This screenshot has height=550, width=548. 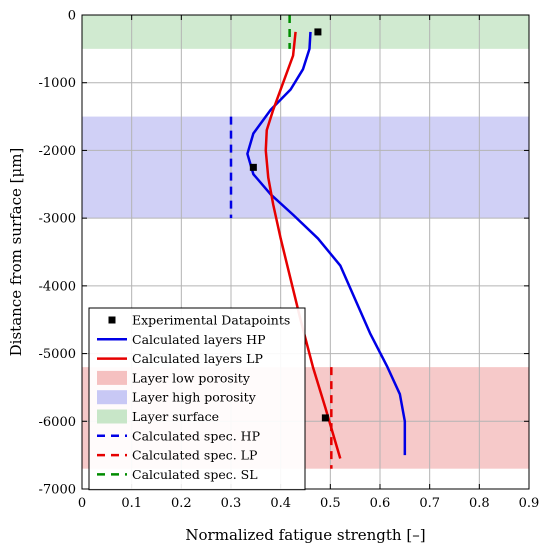 What do you see at coordinates (211, 320) in the screenshot?
I see `legend-label: Experimental Datapoints` at bounding box center [211, 320].